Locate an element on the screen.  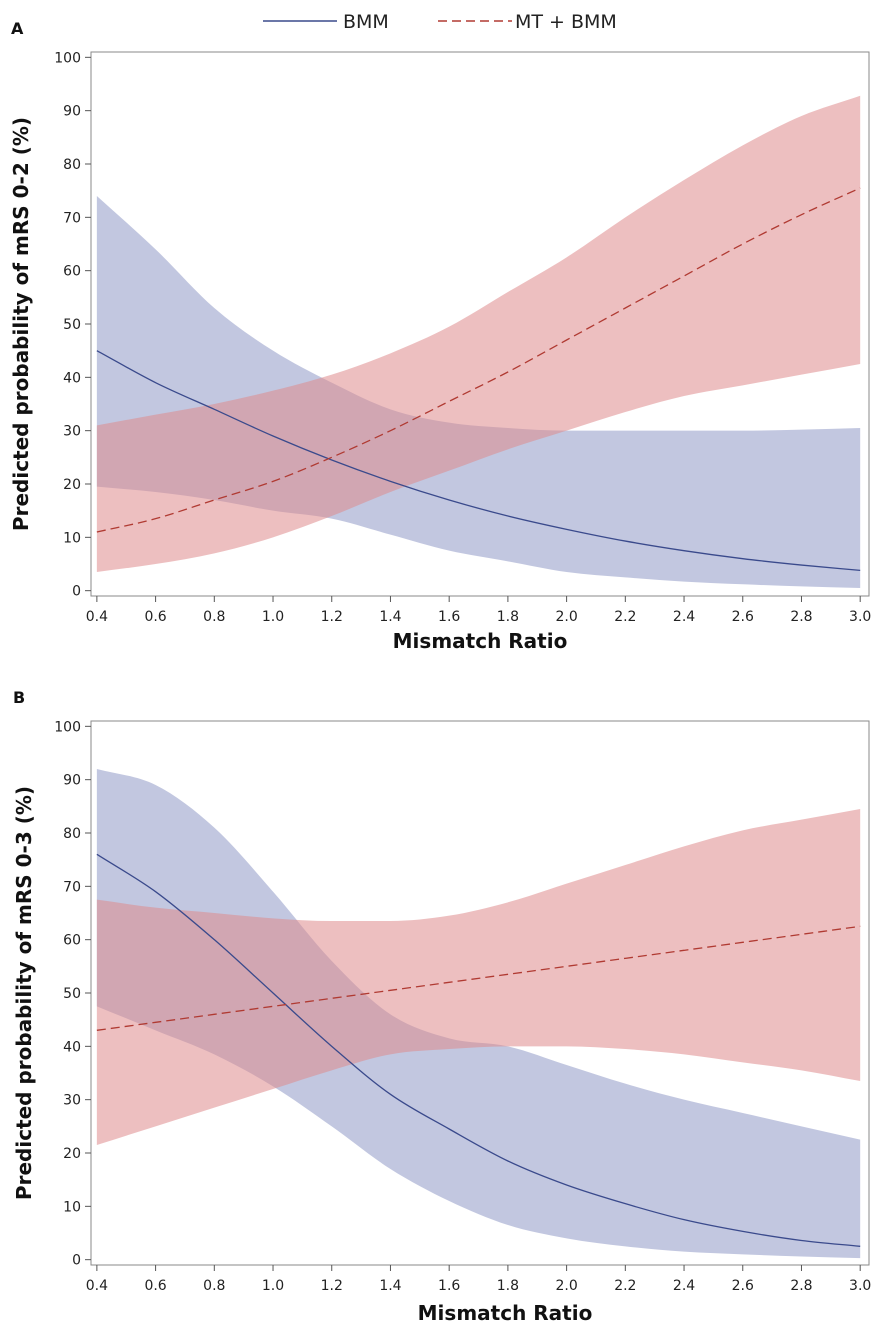
panel-b-y-tick-label: 80 is located at coordinates (72, 834).